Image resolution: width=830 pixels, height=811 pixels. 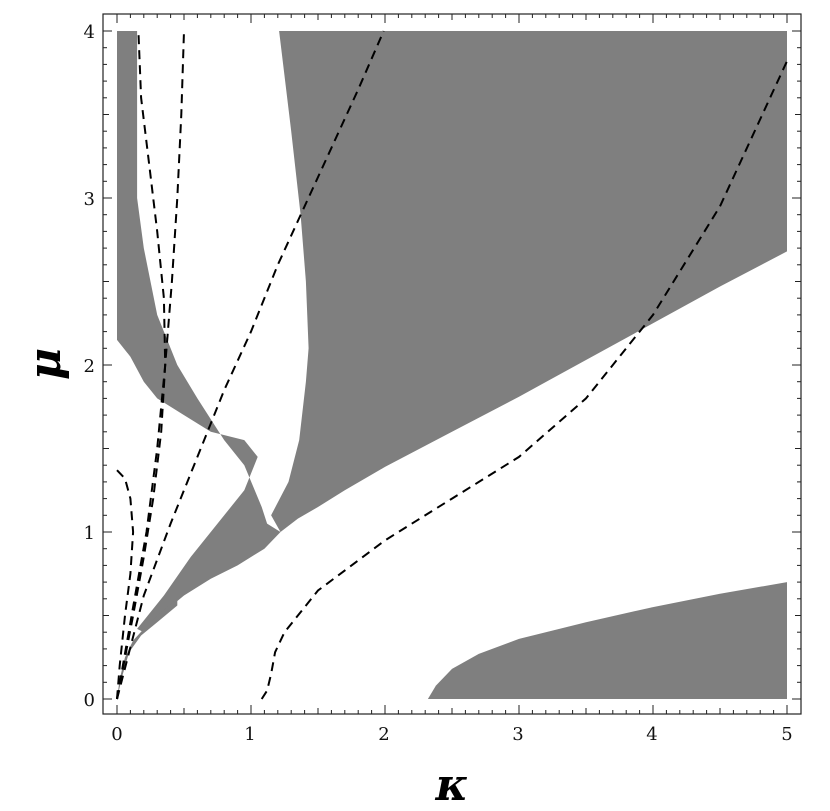 What do you see at coordinates (45, 364) in the screenshot?
I see `y-axis-title: μ` at bounding box center [45, 364].